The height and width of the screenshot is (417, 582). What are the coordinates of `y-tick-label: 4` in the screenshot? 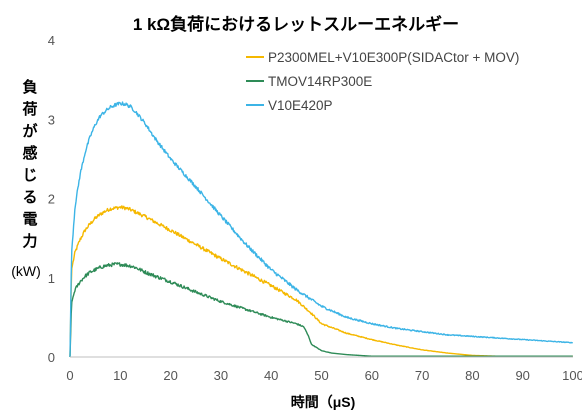 It's located at (51, 40).